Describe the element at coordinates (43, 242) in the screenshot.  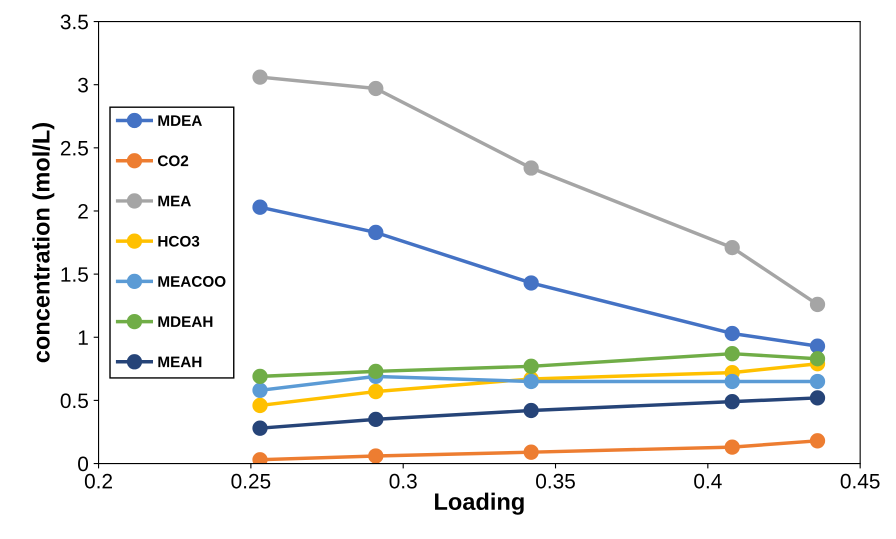
I see `y-axis-title: concentration (mol/L)` at that location.